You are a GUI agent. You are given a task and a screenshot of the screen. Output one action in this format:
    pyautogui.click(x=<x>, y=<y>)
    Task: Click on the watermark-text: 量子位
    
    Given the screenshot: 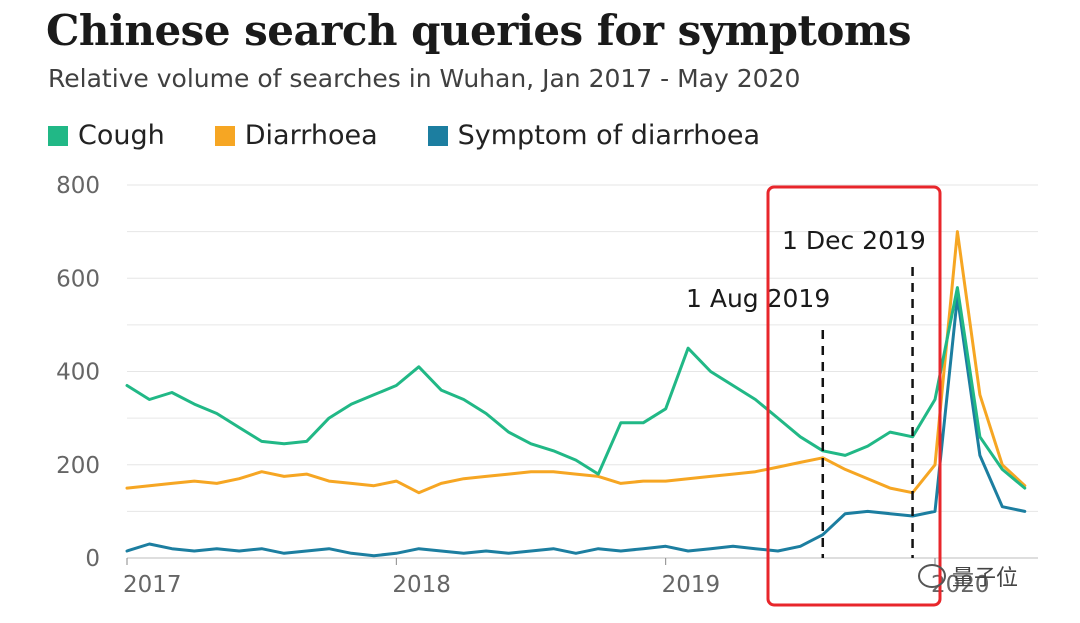 What is the action you would take?
    pyautogui.click(x=985, y=578)
    